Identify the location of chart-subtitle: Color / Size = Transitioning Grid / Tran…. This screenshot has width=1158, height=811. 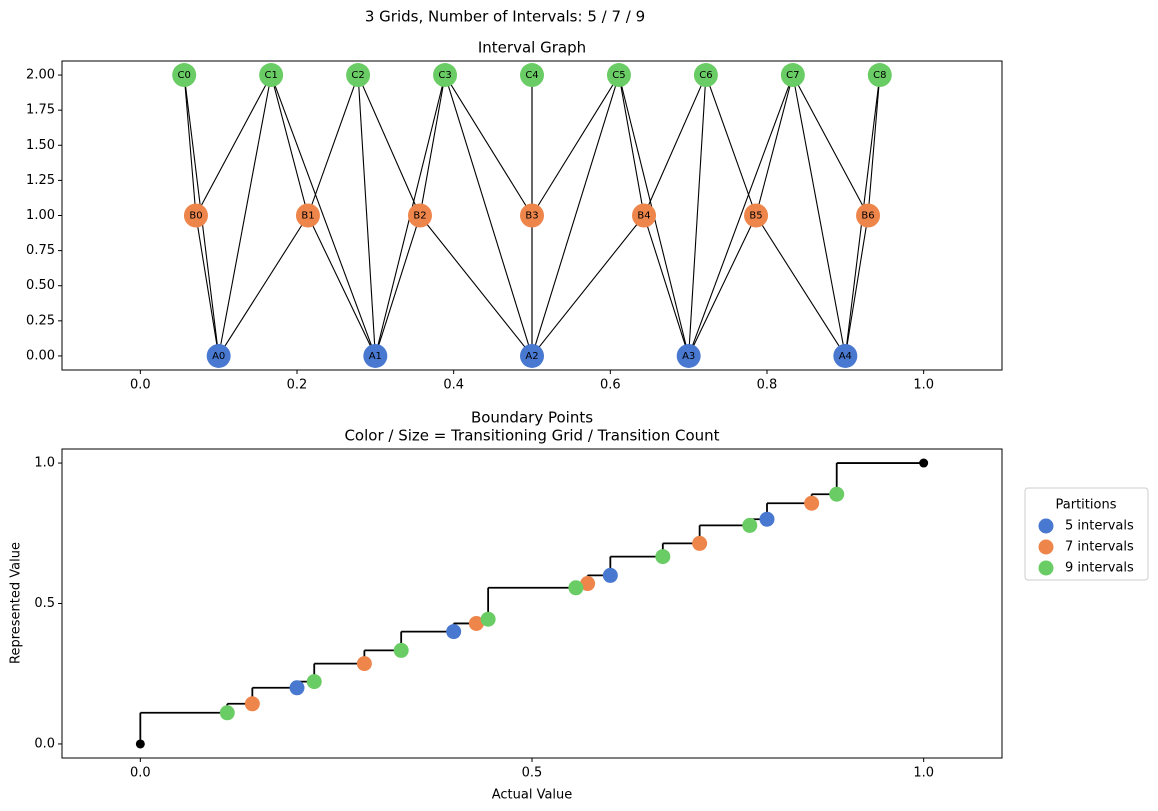
(531, 436).